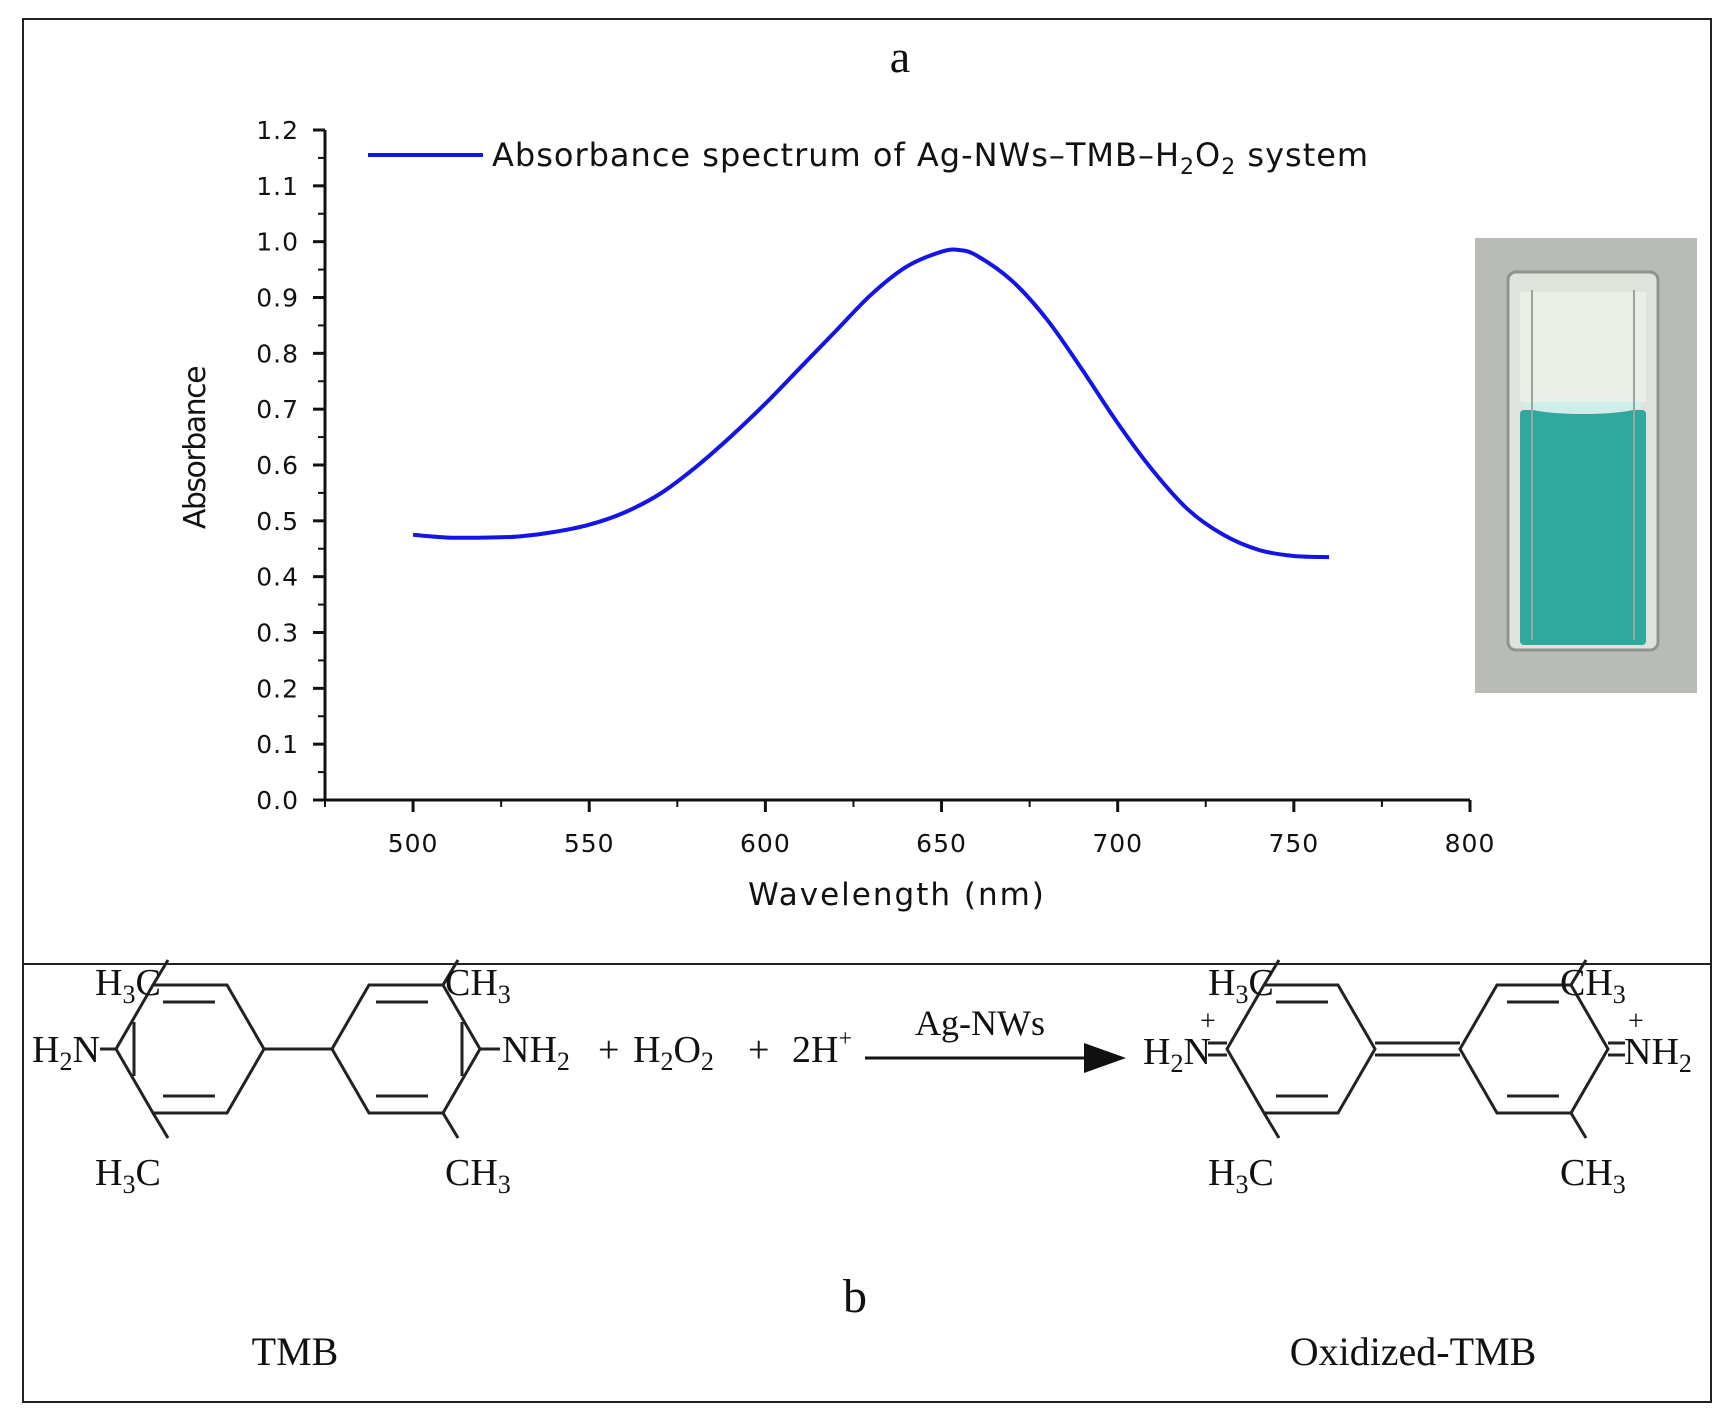 The image size is (1726, 1419). What do you see at coordinates (277, 633) in the screenshot?
I see `y-tick-label: 0.3` at bounding box center [277, 633].